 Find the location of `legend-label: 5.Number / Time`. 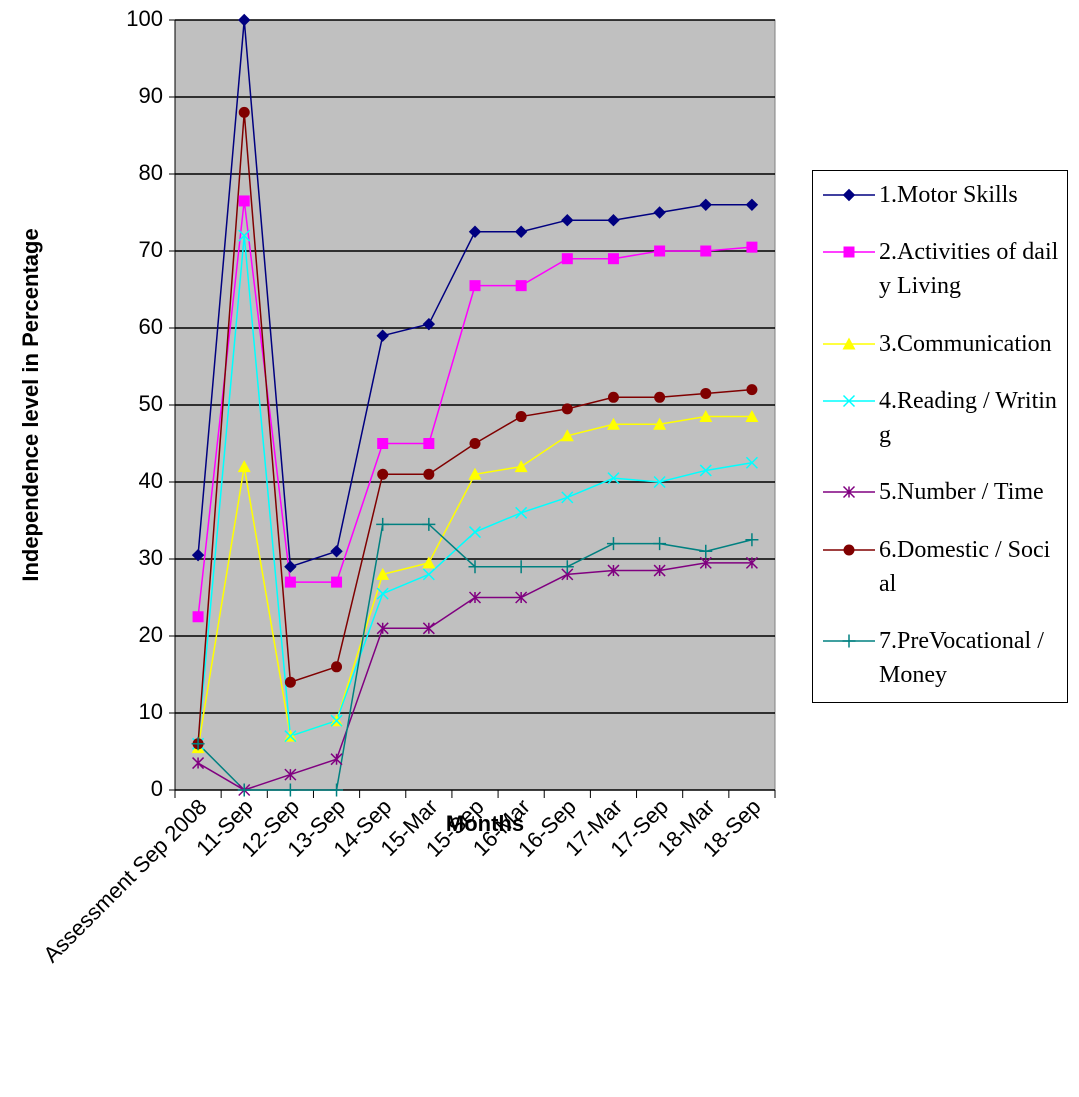

legend-label: 5.Number / Time is located at coordinates (961, 492).